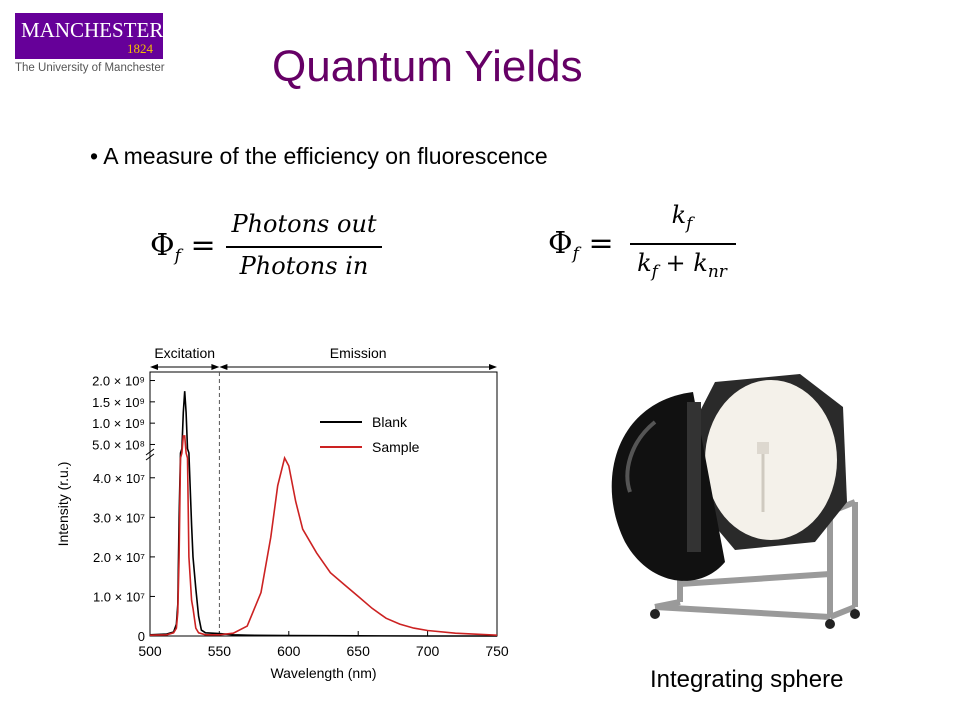 The height and width of the screenshot is (720, 960). What do you see at coordinates (184, 353) in the screenshot?
I see `region-label: Excitation` at bounding box center [184, 353].